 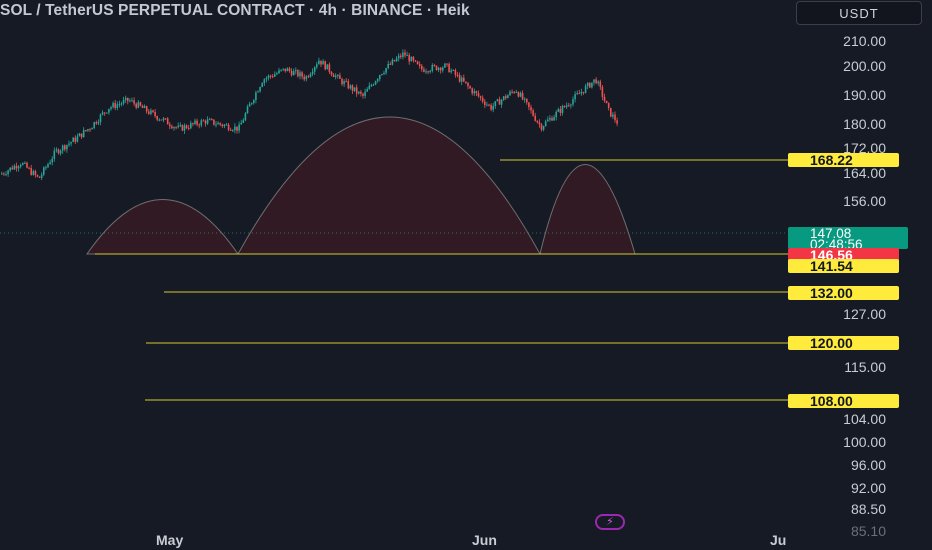 What do you see at coordinates (831, 233) in the screenshot?
I see `current-price-value: 147.08` at bounding box center [831, 233].